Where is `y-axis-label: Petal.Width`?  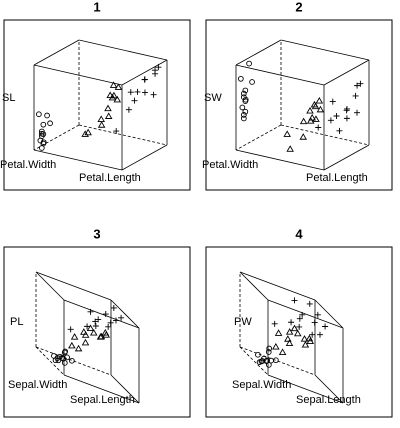
y-axis-label: Petal.Width is located at coordinates (230, 165).